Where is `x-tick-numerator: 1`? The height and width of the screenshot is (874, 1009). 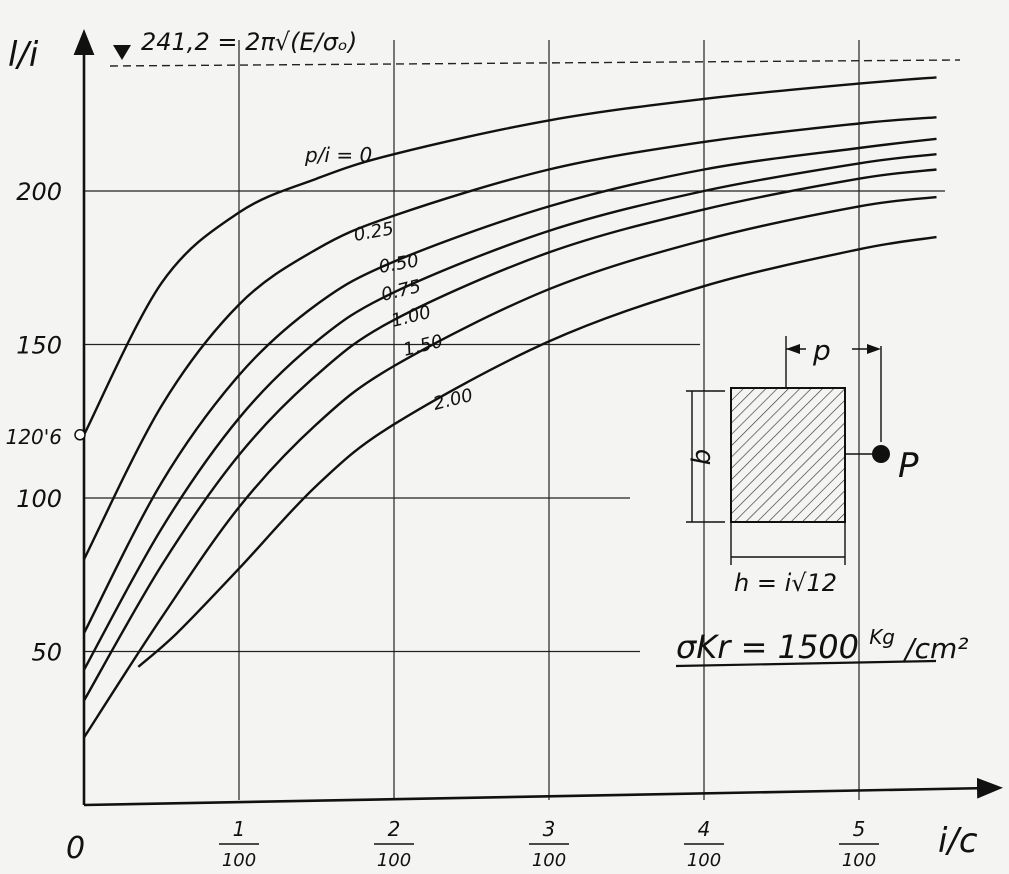 x-tick-numerator: 1 is located at coordinates (239, 829).